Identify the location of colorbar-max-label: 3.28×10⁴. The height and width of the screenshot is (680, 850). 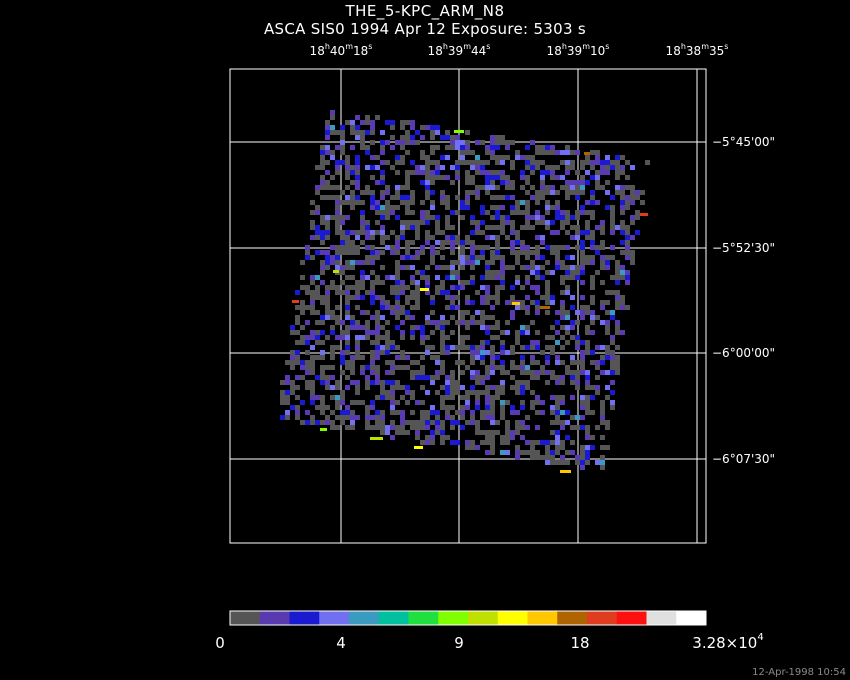
(728, 642).